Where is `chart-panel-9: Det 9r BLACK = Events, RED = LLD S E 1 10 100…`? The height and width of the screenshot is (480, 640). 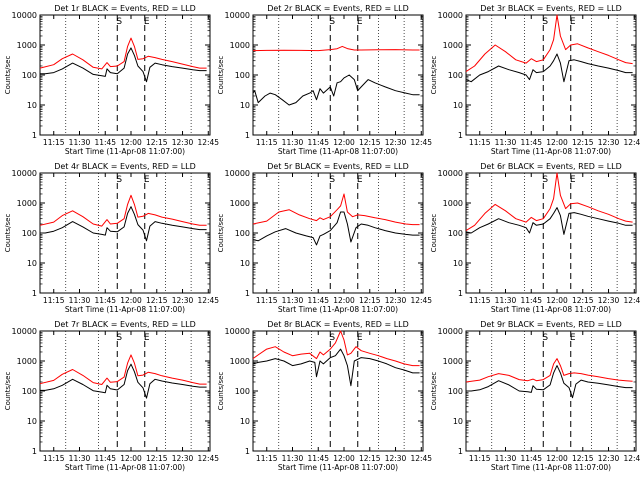
chart-panel-9: Det 9r BLACK = Events, RED = LLD S E 1 10 100… is located at coordinates (535, 396).